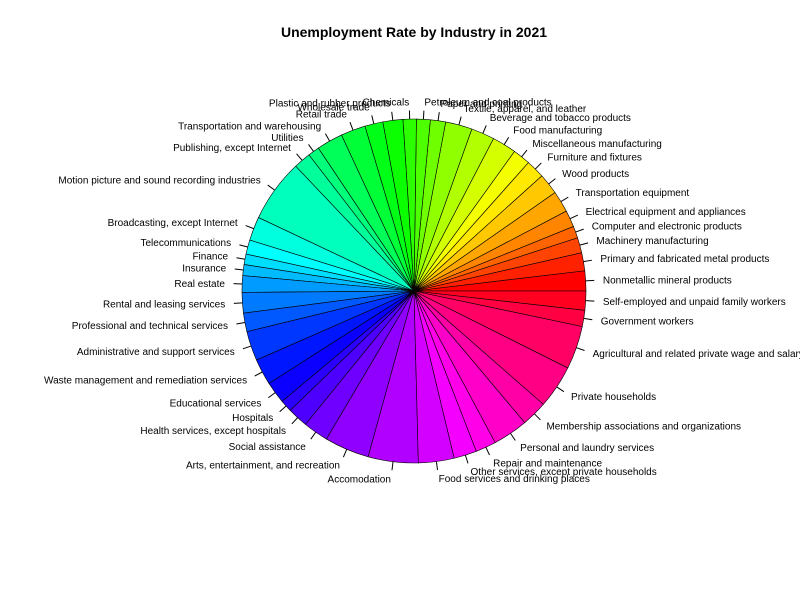  Describe the element at coordinates (322, 115) in the screenshot. I see `slice-label: Retail trade` at that location.